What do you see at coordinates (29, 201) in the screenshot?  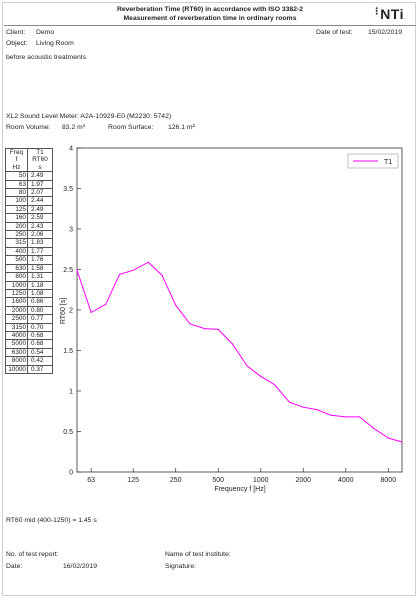 I see `table-row: 100 2.44` at bounding box center [29, 201].